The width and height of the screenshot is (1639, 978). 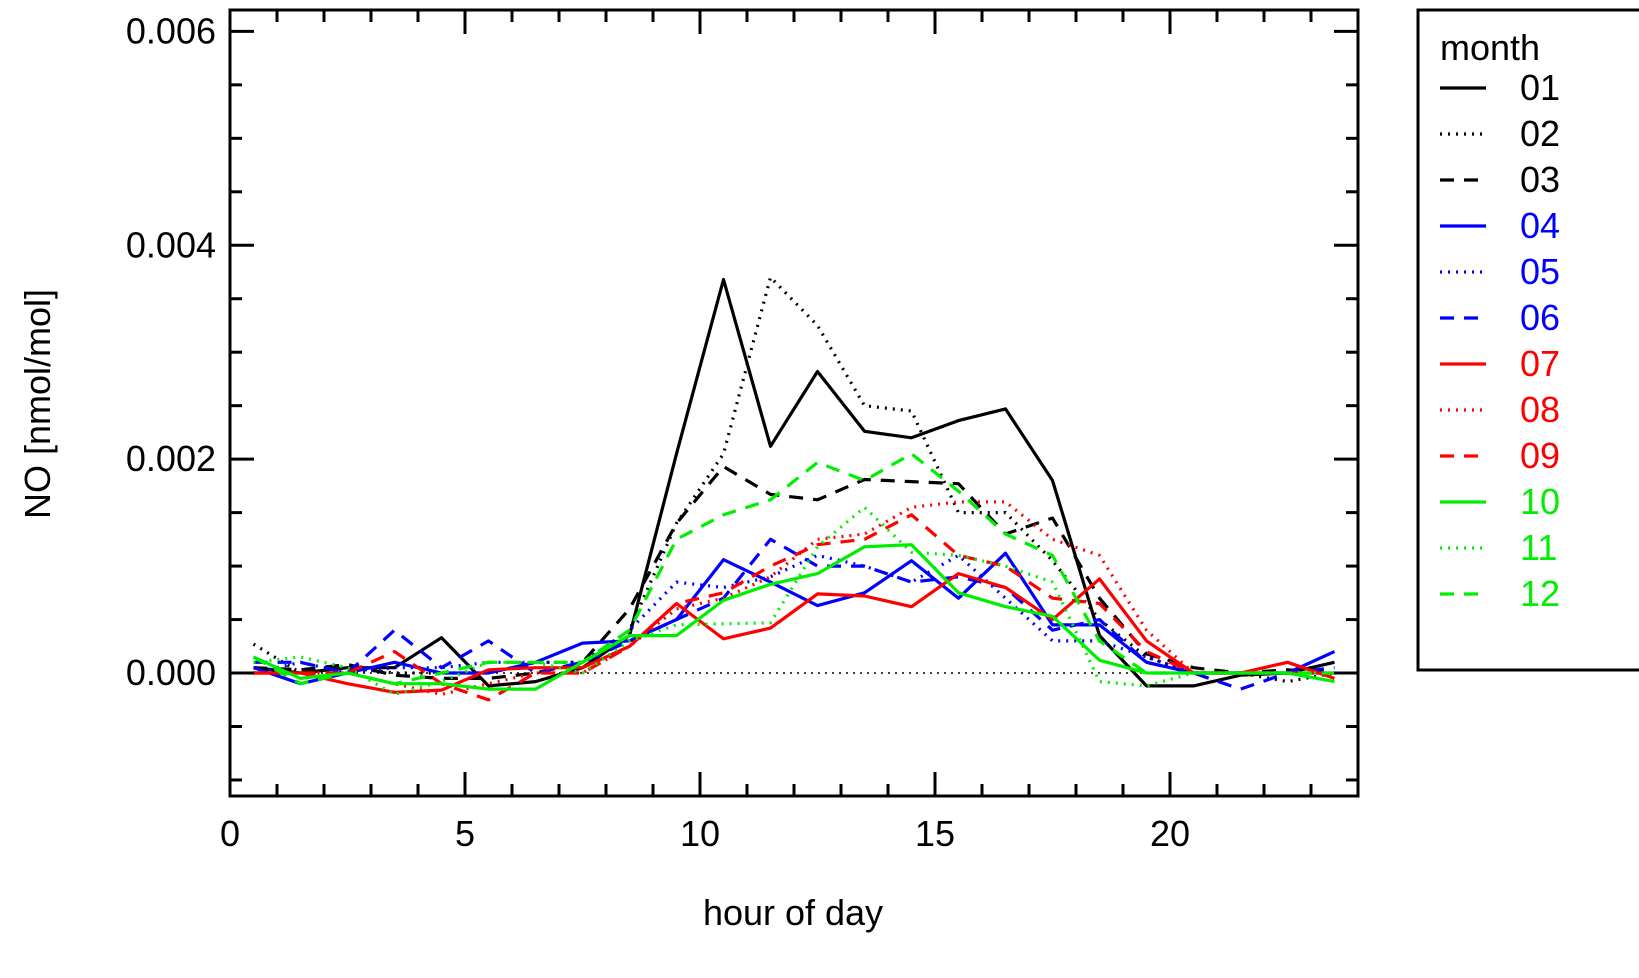 I want to click on legend-label-07: 07, so click(x=1540, y=363).